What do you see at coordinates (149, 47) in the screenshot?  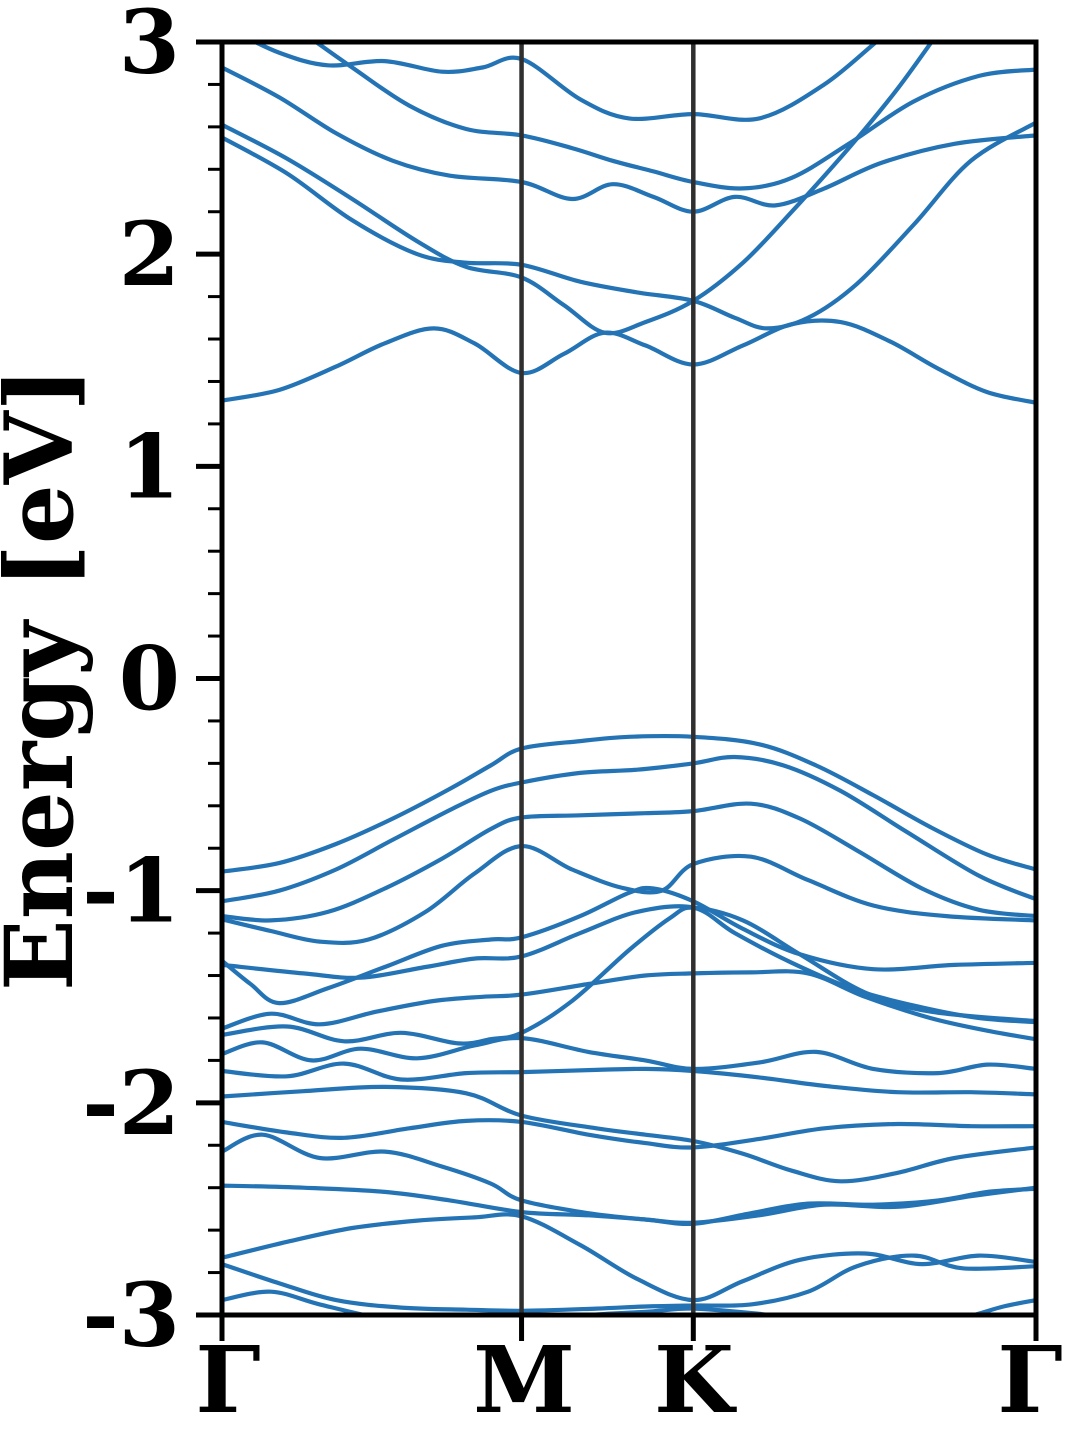 I see `y-tick-label: 3` at bounding box center [149, 47].